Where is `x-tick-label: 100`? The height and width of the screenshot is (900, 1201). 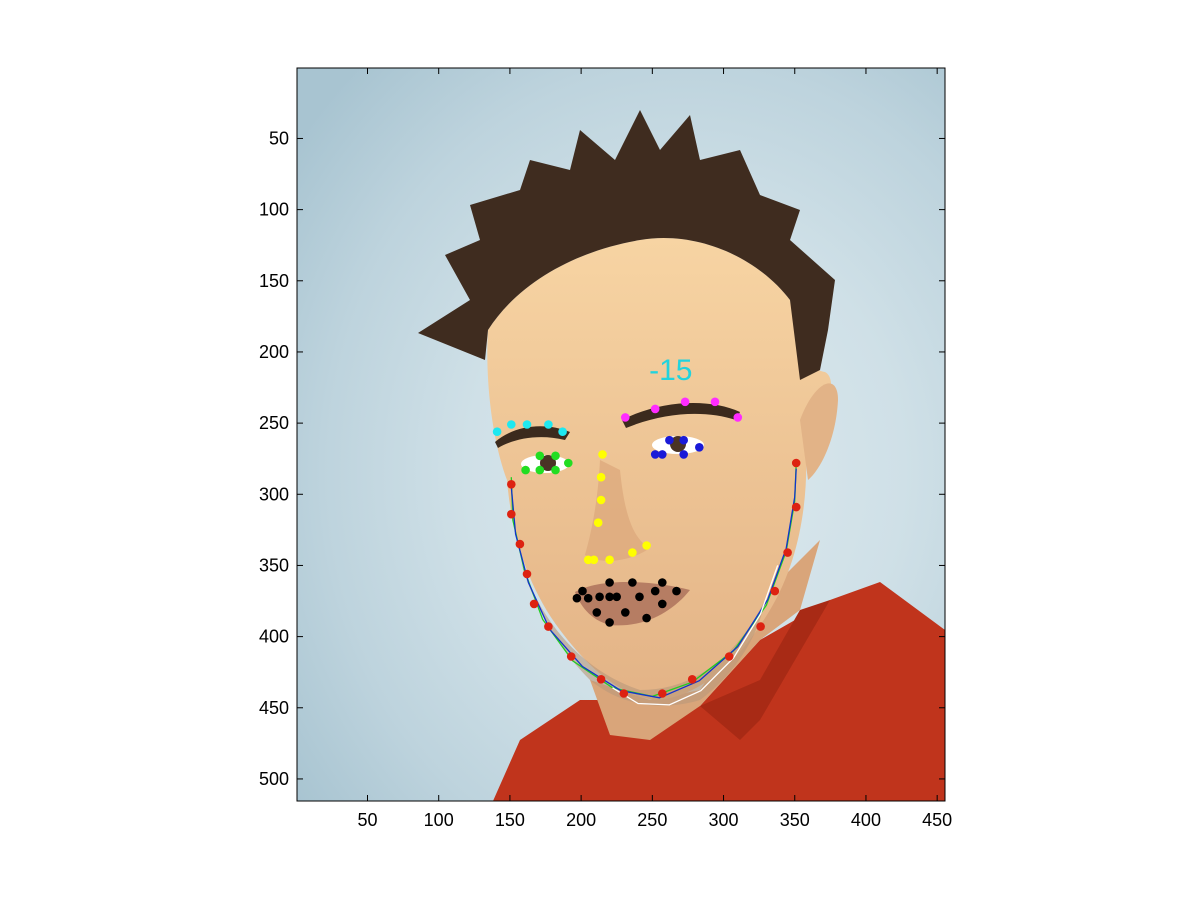
x-tick-label: 100 is located at coordinates (439, 820).